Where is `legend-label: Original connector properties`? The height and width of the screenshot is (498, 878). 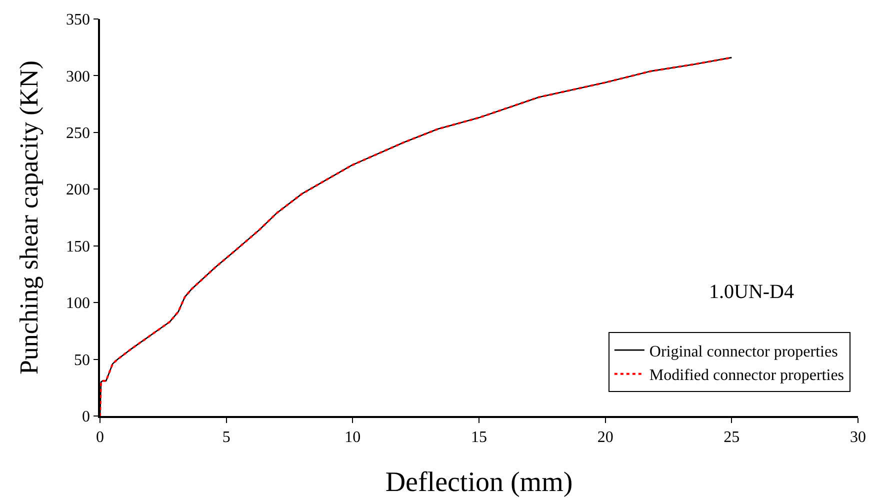 legend-label: Original connector properties is located at coordinates (743, 351).